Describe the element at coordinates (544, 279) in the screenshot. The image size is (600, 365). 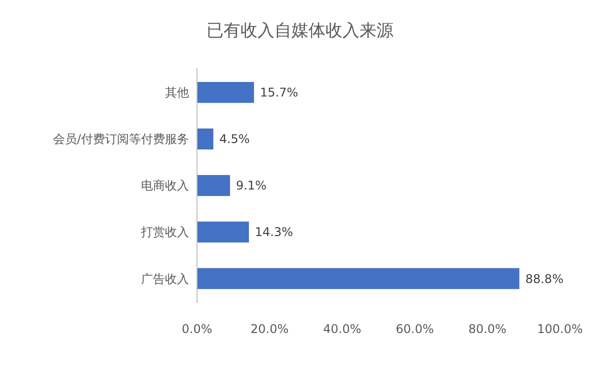
I see `data-label: 88.8%` at that location.